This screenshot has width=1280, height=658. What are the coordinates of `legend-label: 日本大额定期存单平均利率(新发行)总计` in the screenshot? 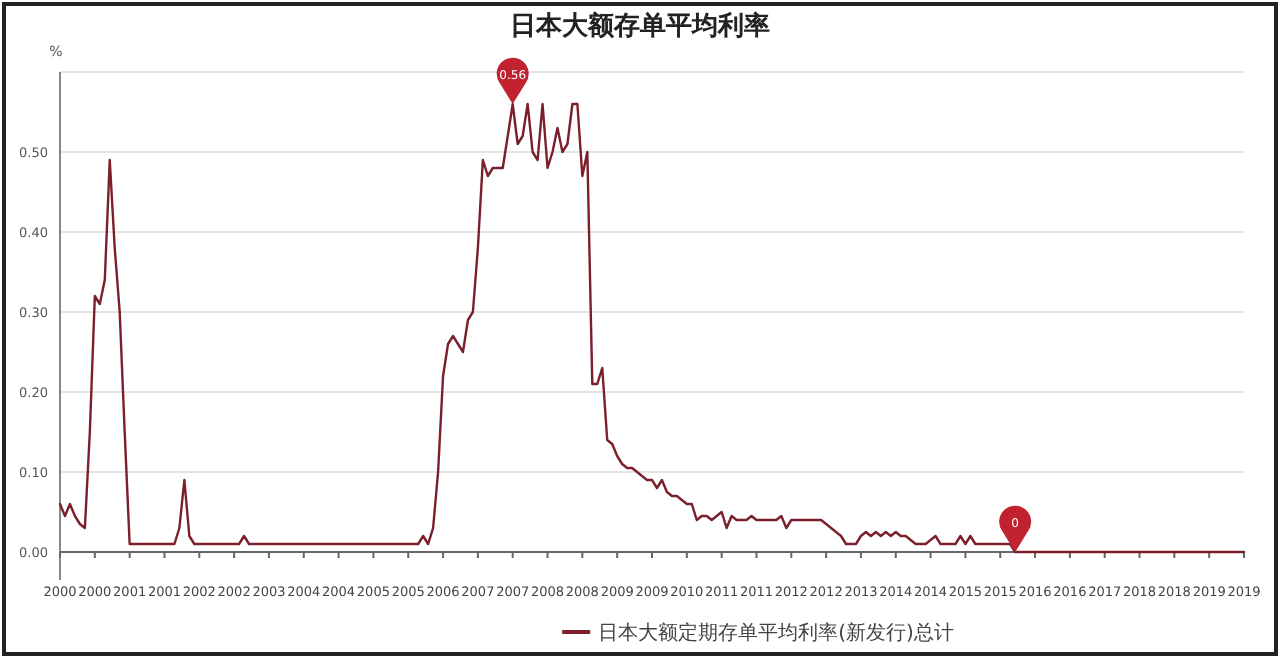 It's located at (776, 633).